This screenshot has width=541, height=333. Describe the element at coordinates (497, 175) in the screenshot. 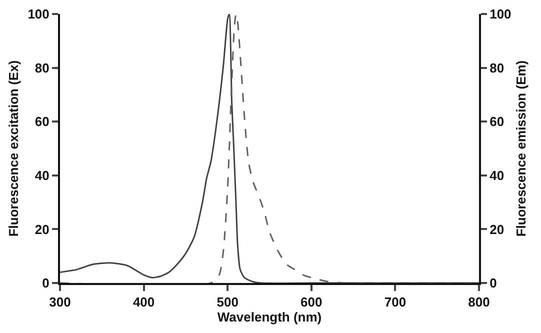

I see `y2-tick-label: 40` at that location.